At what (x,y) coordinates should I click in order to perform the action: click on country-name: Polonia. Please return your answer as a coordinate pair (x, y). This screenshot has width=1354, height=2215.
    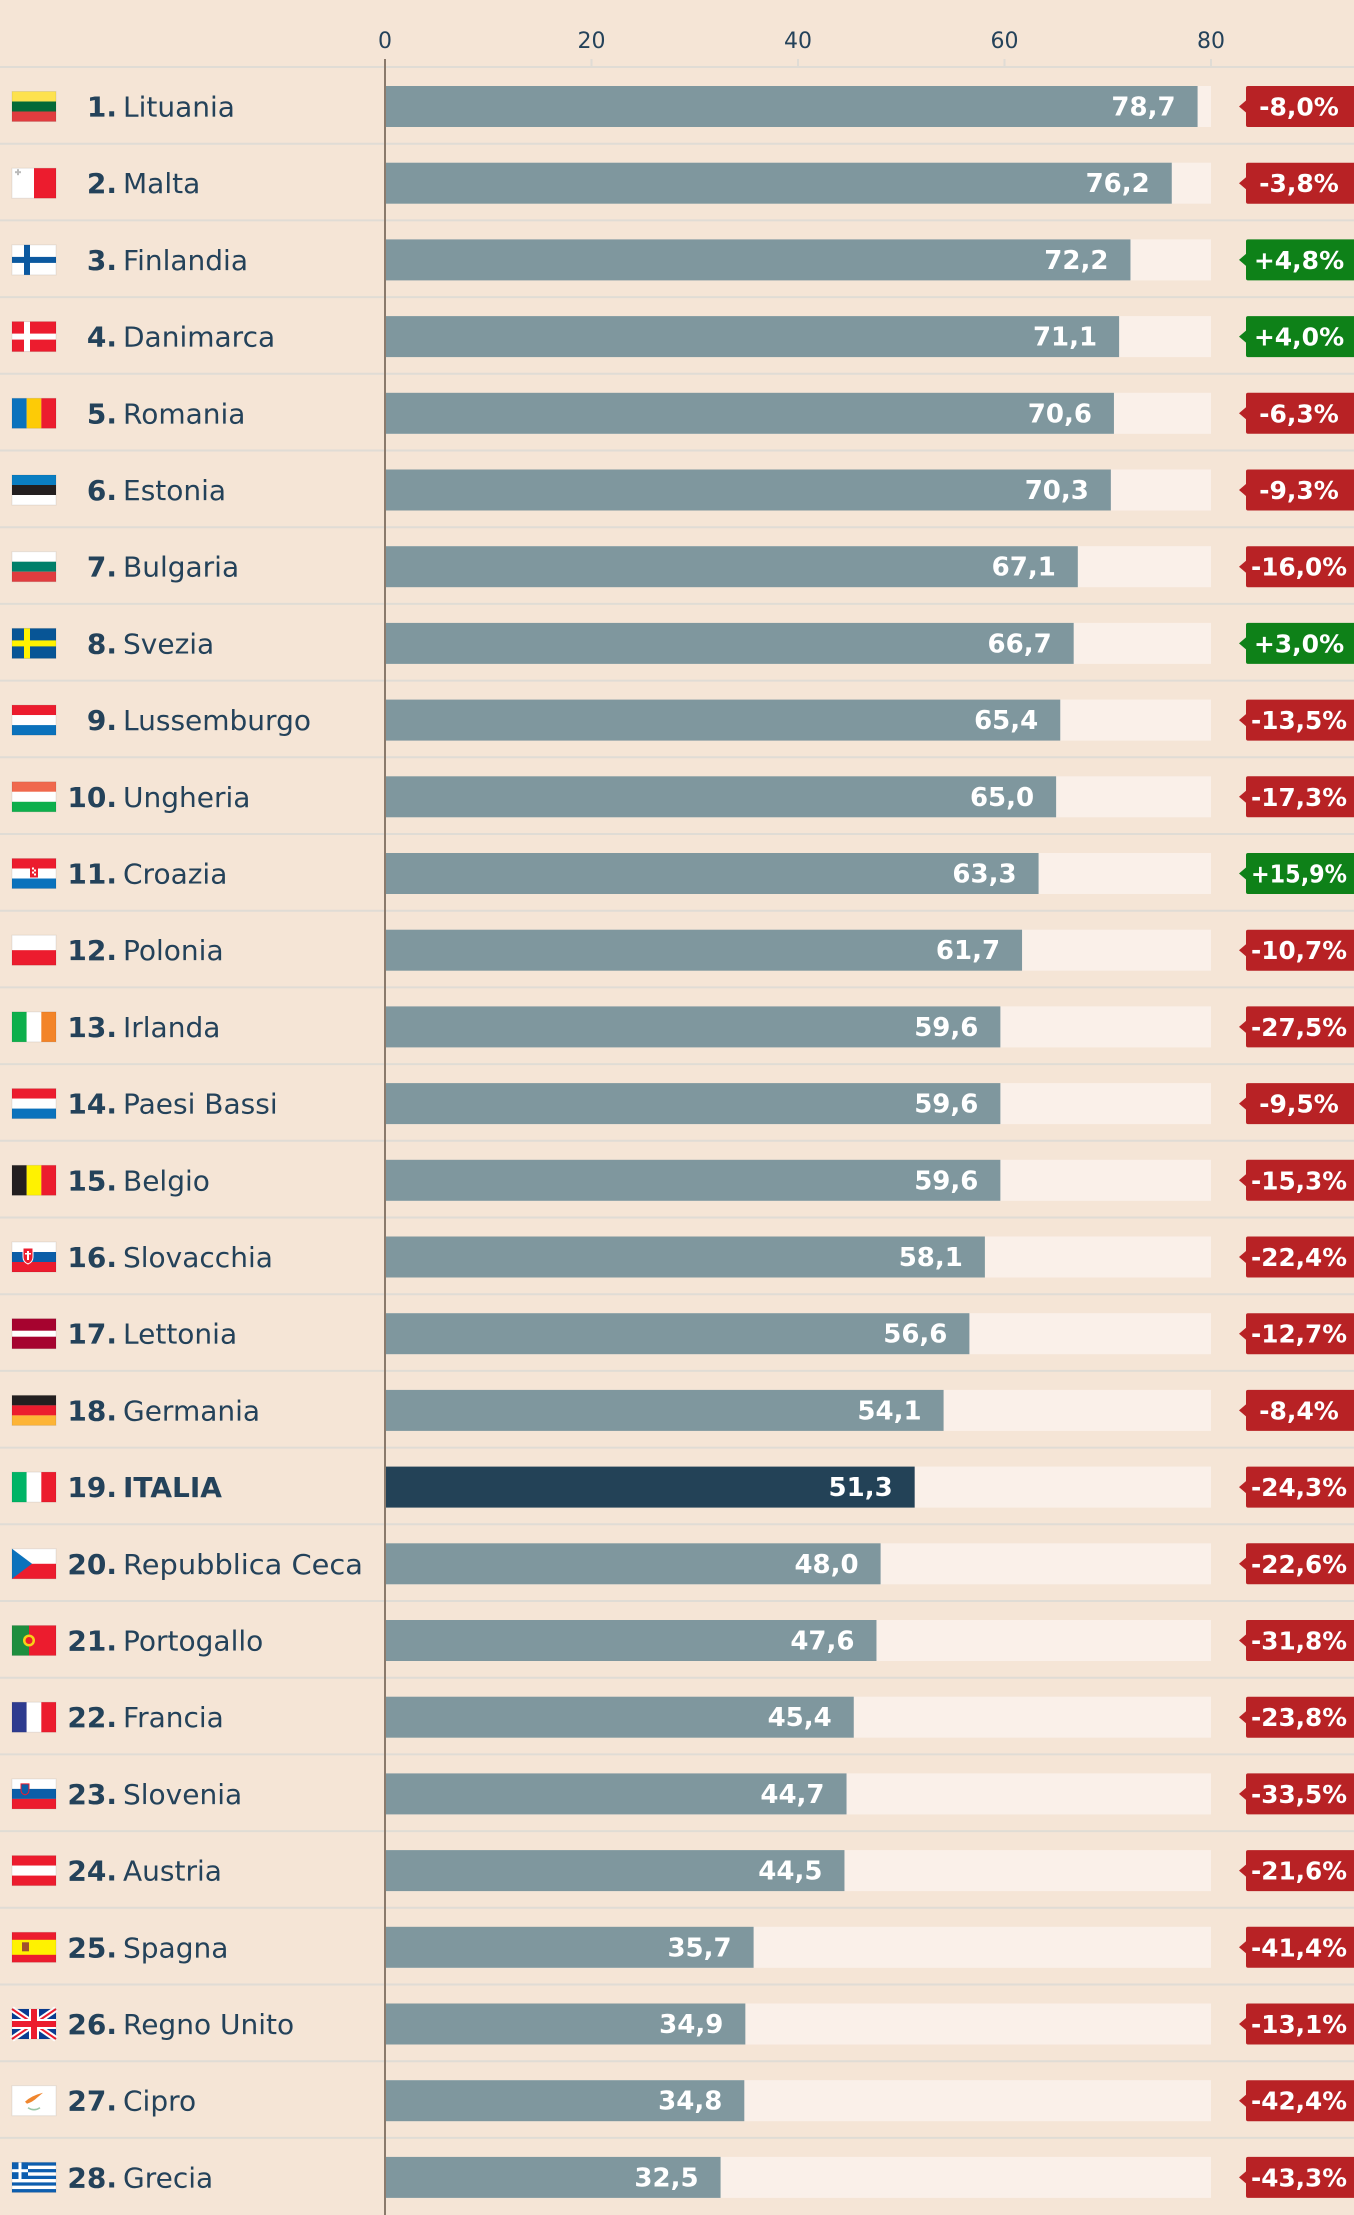
    Looking at the image, I should click on (173, 950).